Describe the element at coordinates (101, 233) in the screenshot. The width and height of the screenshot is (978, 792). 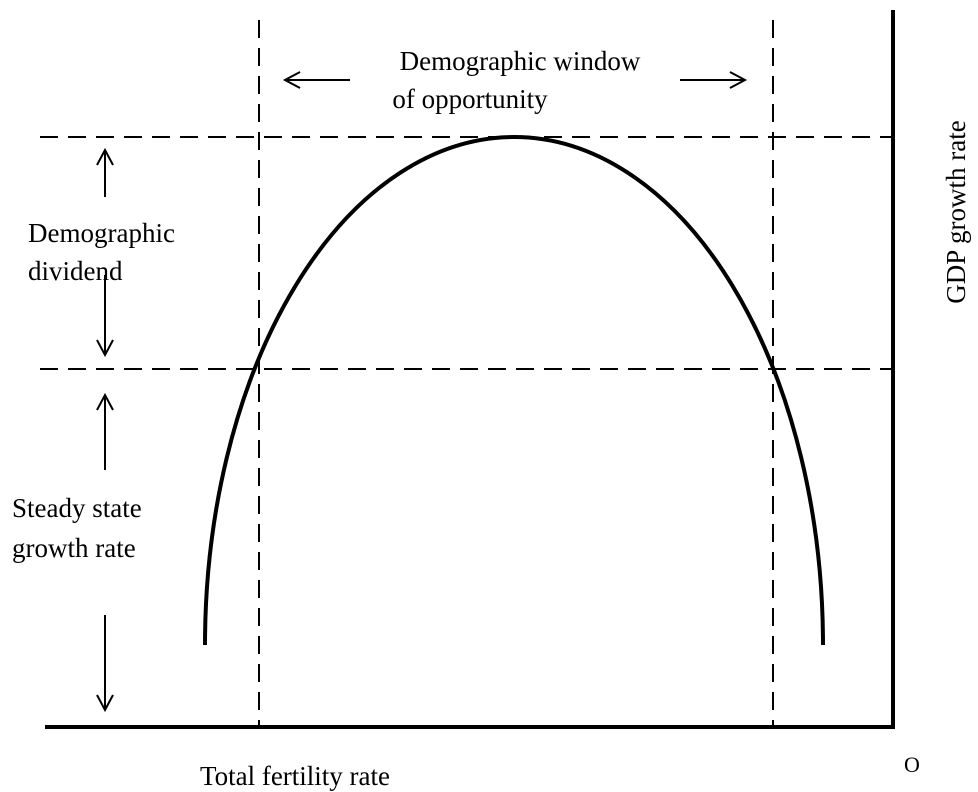
I see `label: Demographic` at that location.